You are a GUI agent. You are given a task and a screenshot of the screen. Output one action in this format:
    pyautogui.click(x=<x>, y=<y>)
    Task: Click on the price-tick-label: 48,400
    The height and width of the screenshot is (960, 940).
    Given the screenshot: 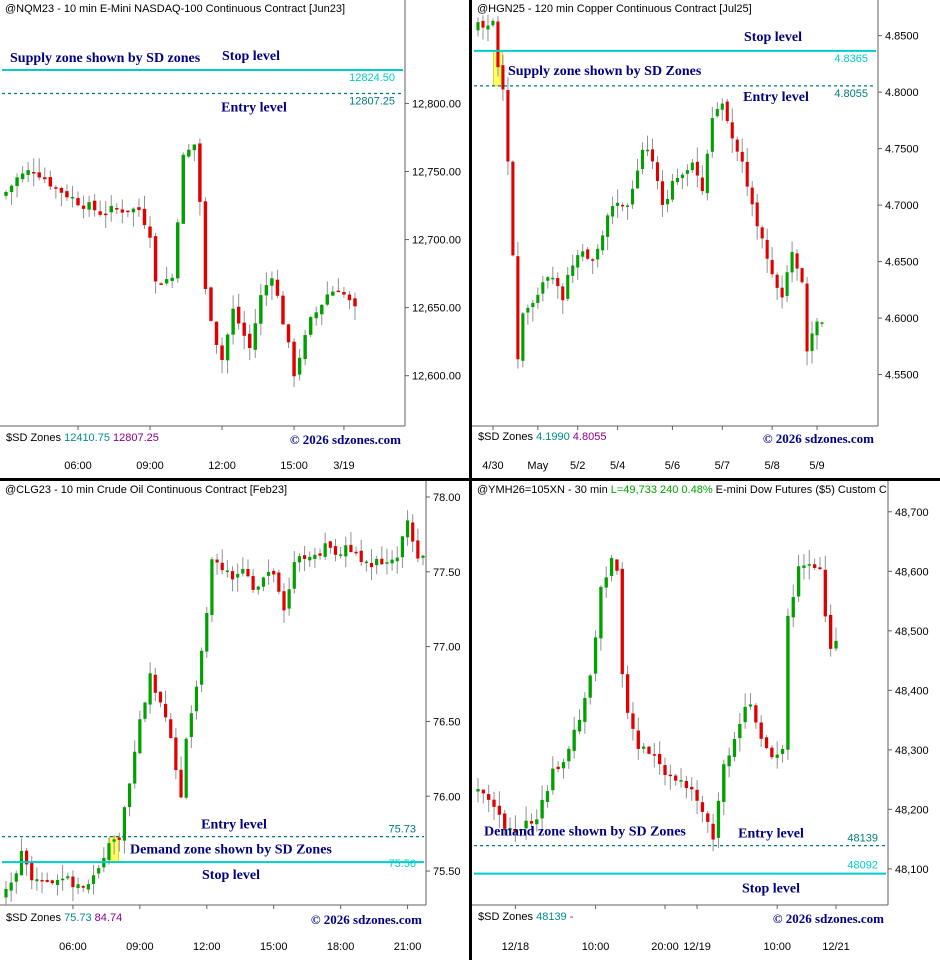 What is the action you would take?
    pyautogui.click(x=912, y=691)
    